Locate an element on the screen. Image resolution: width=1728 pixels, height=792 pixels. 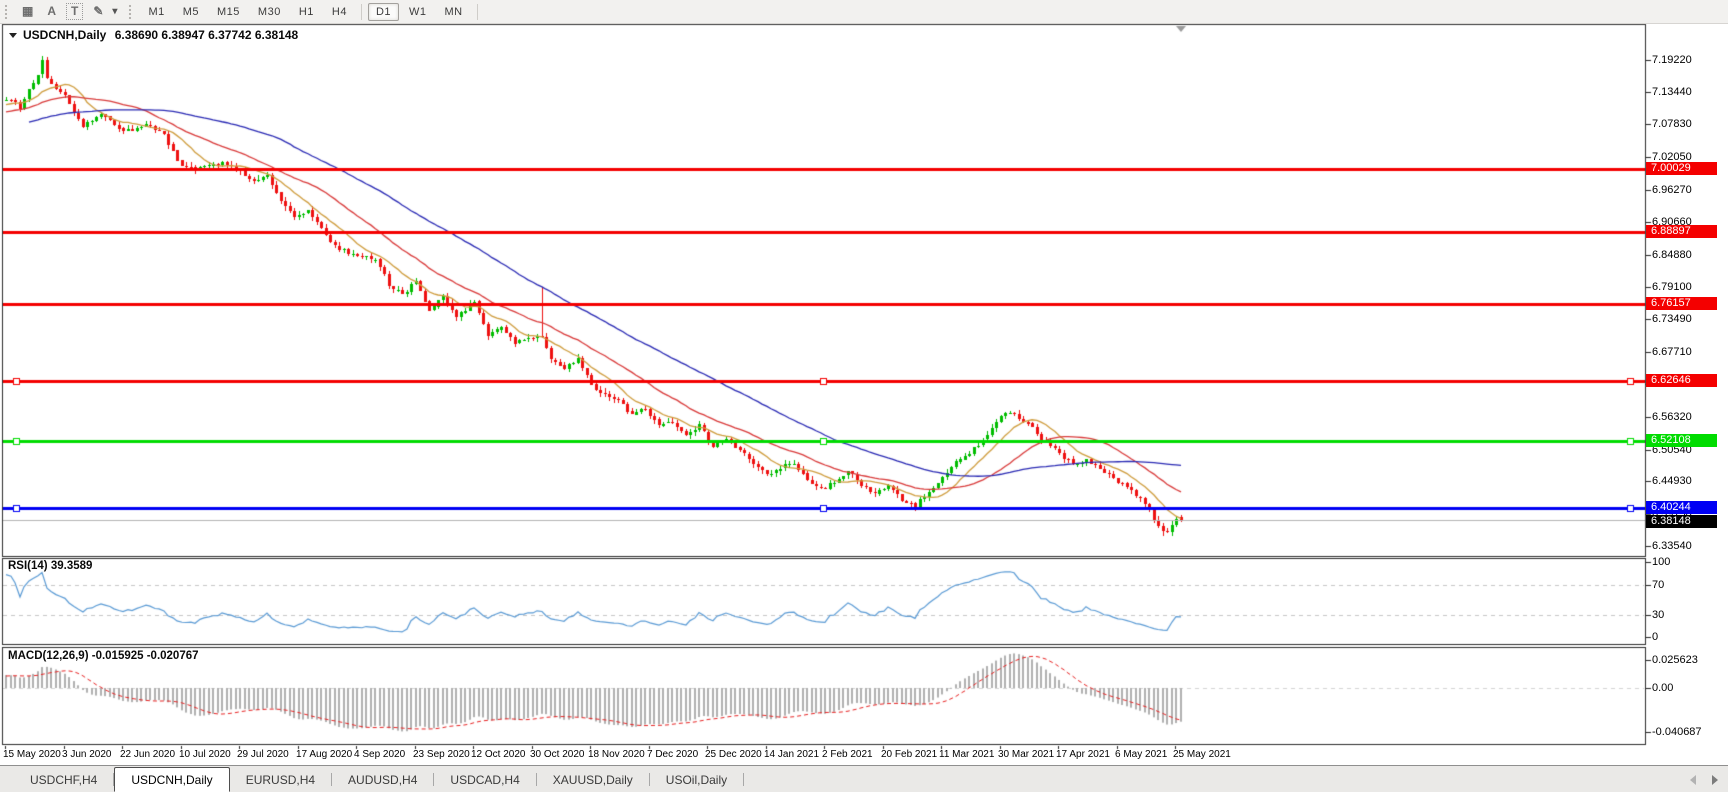
level-price-label: 7.00029 is located at coordinates (1681, 168).